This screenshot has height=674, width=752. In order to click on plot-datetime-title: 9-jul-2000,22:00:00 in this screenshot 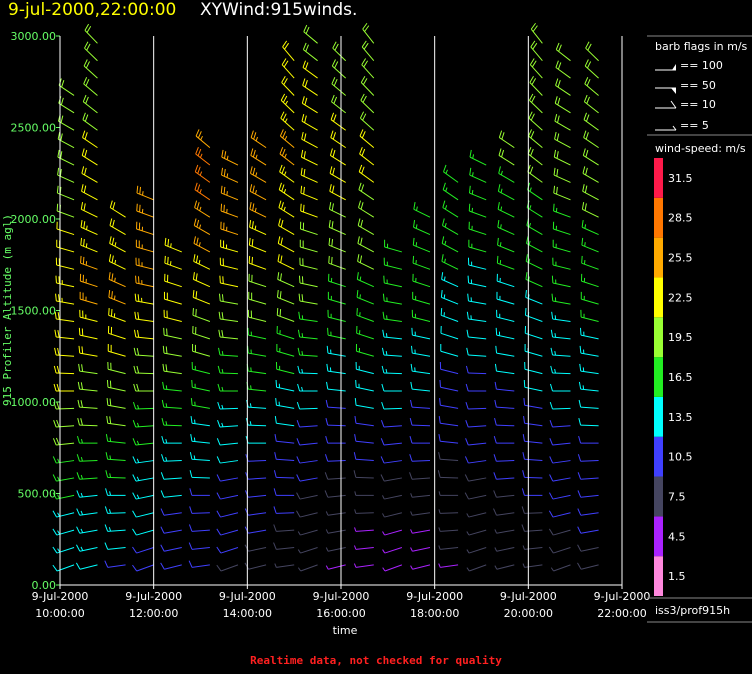, I will do `click(92, 10)`.